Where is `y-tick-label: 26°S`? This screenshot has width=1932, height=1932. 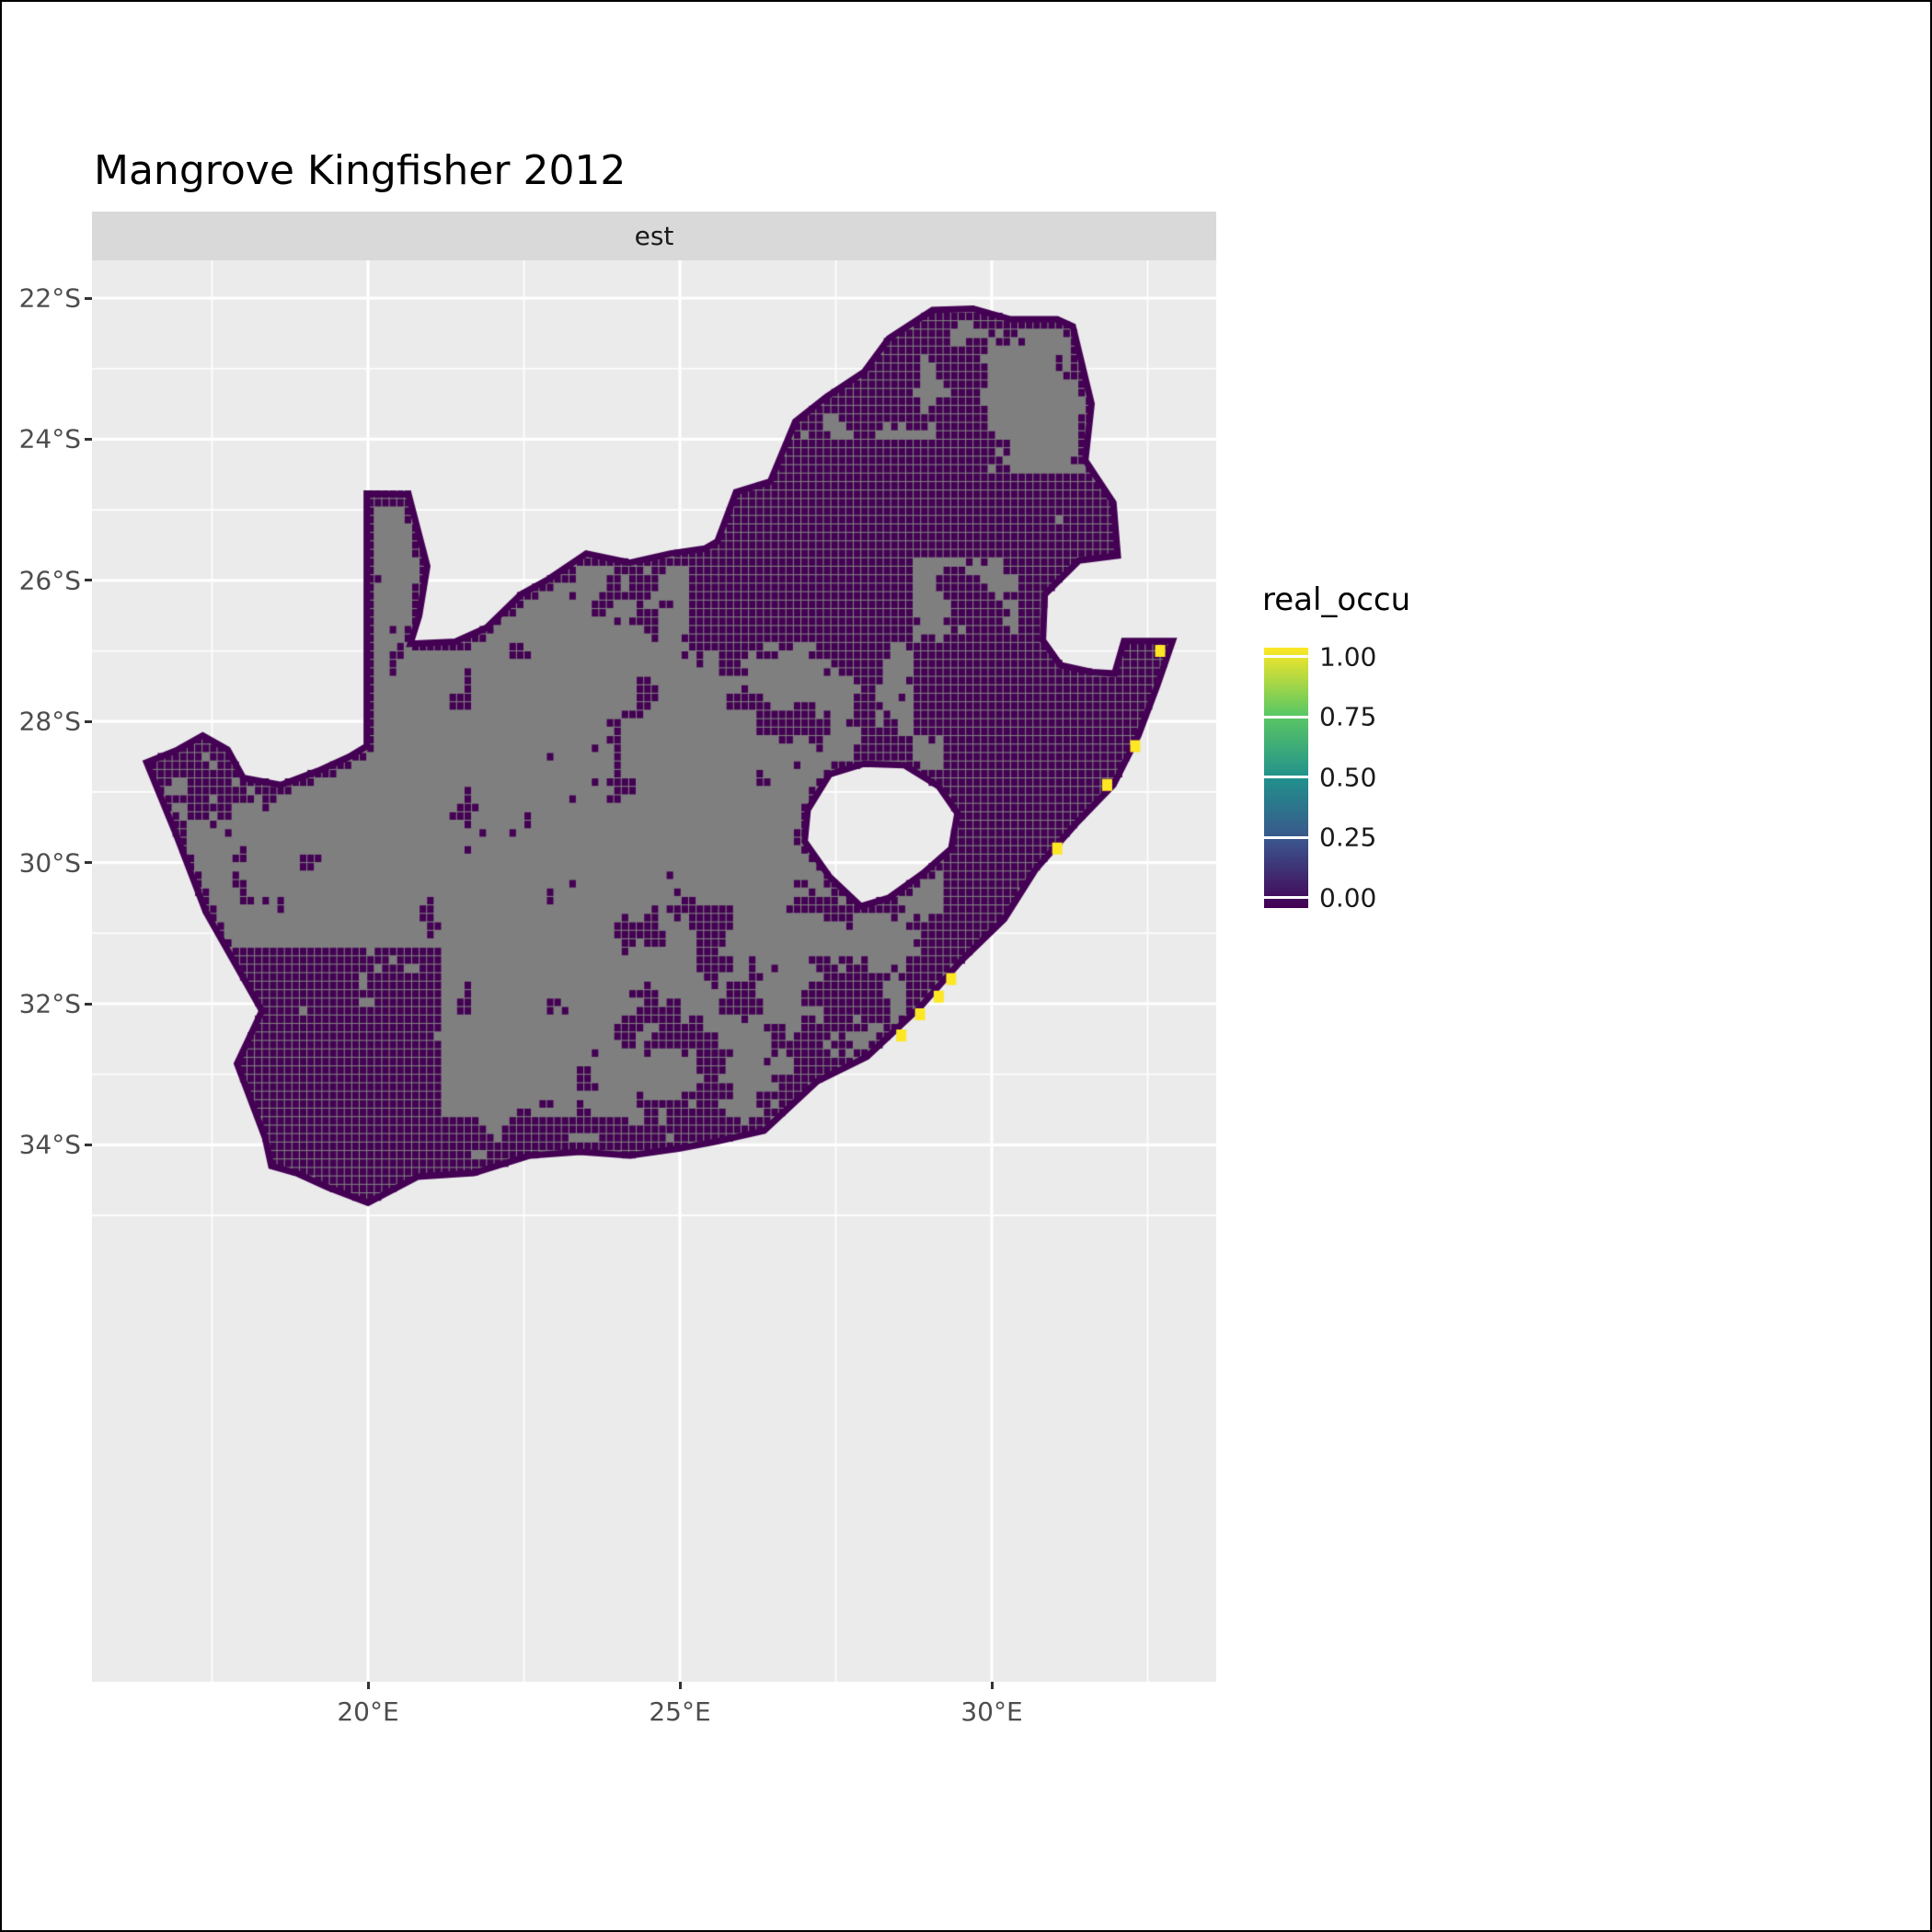
y-tick-label: 26°S is located at coordinates (49, 580).